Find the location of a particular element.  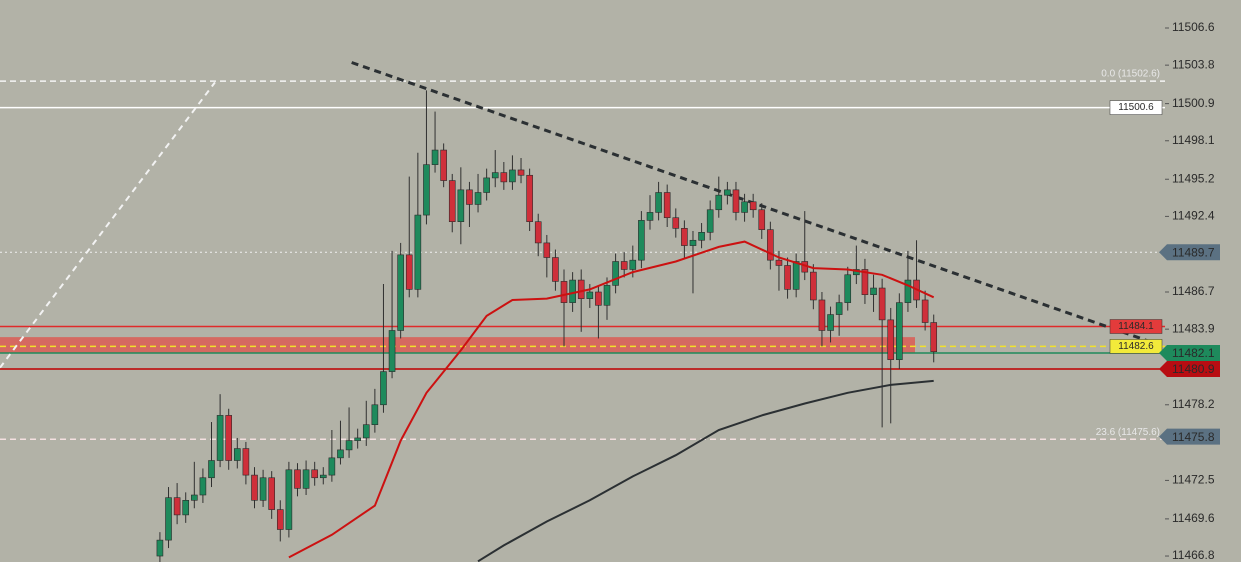

price-tag-label: 11482.6 is located at coordinates (1136, 346).